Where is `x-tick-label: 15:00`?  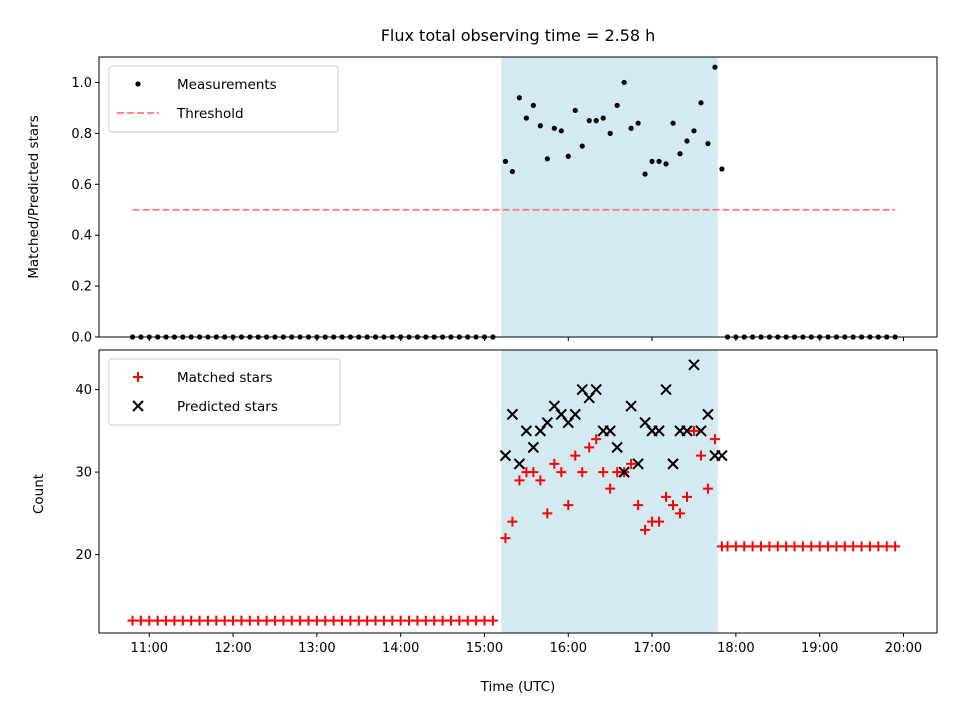 x-tick-label: 15:00 is located at coordinates (484, 648).